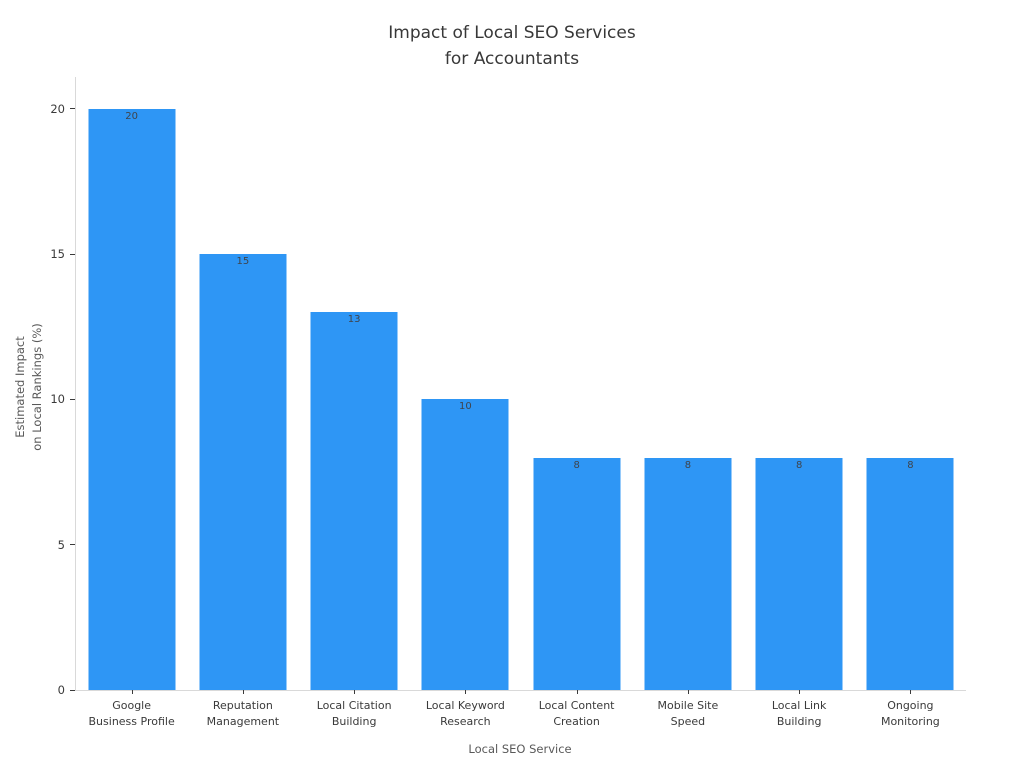 Image resolution: width=1024 pixels, height=768 pixels. Describe the element at coordinates (57, 108) in the screenshot. I see `y-tick-label: 20` at that location.